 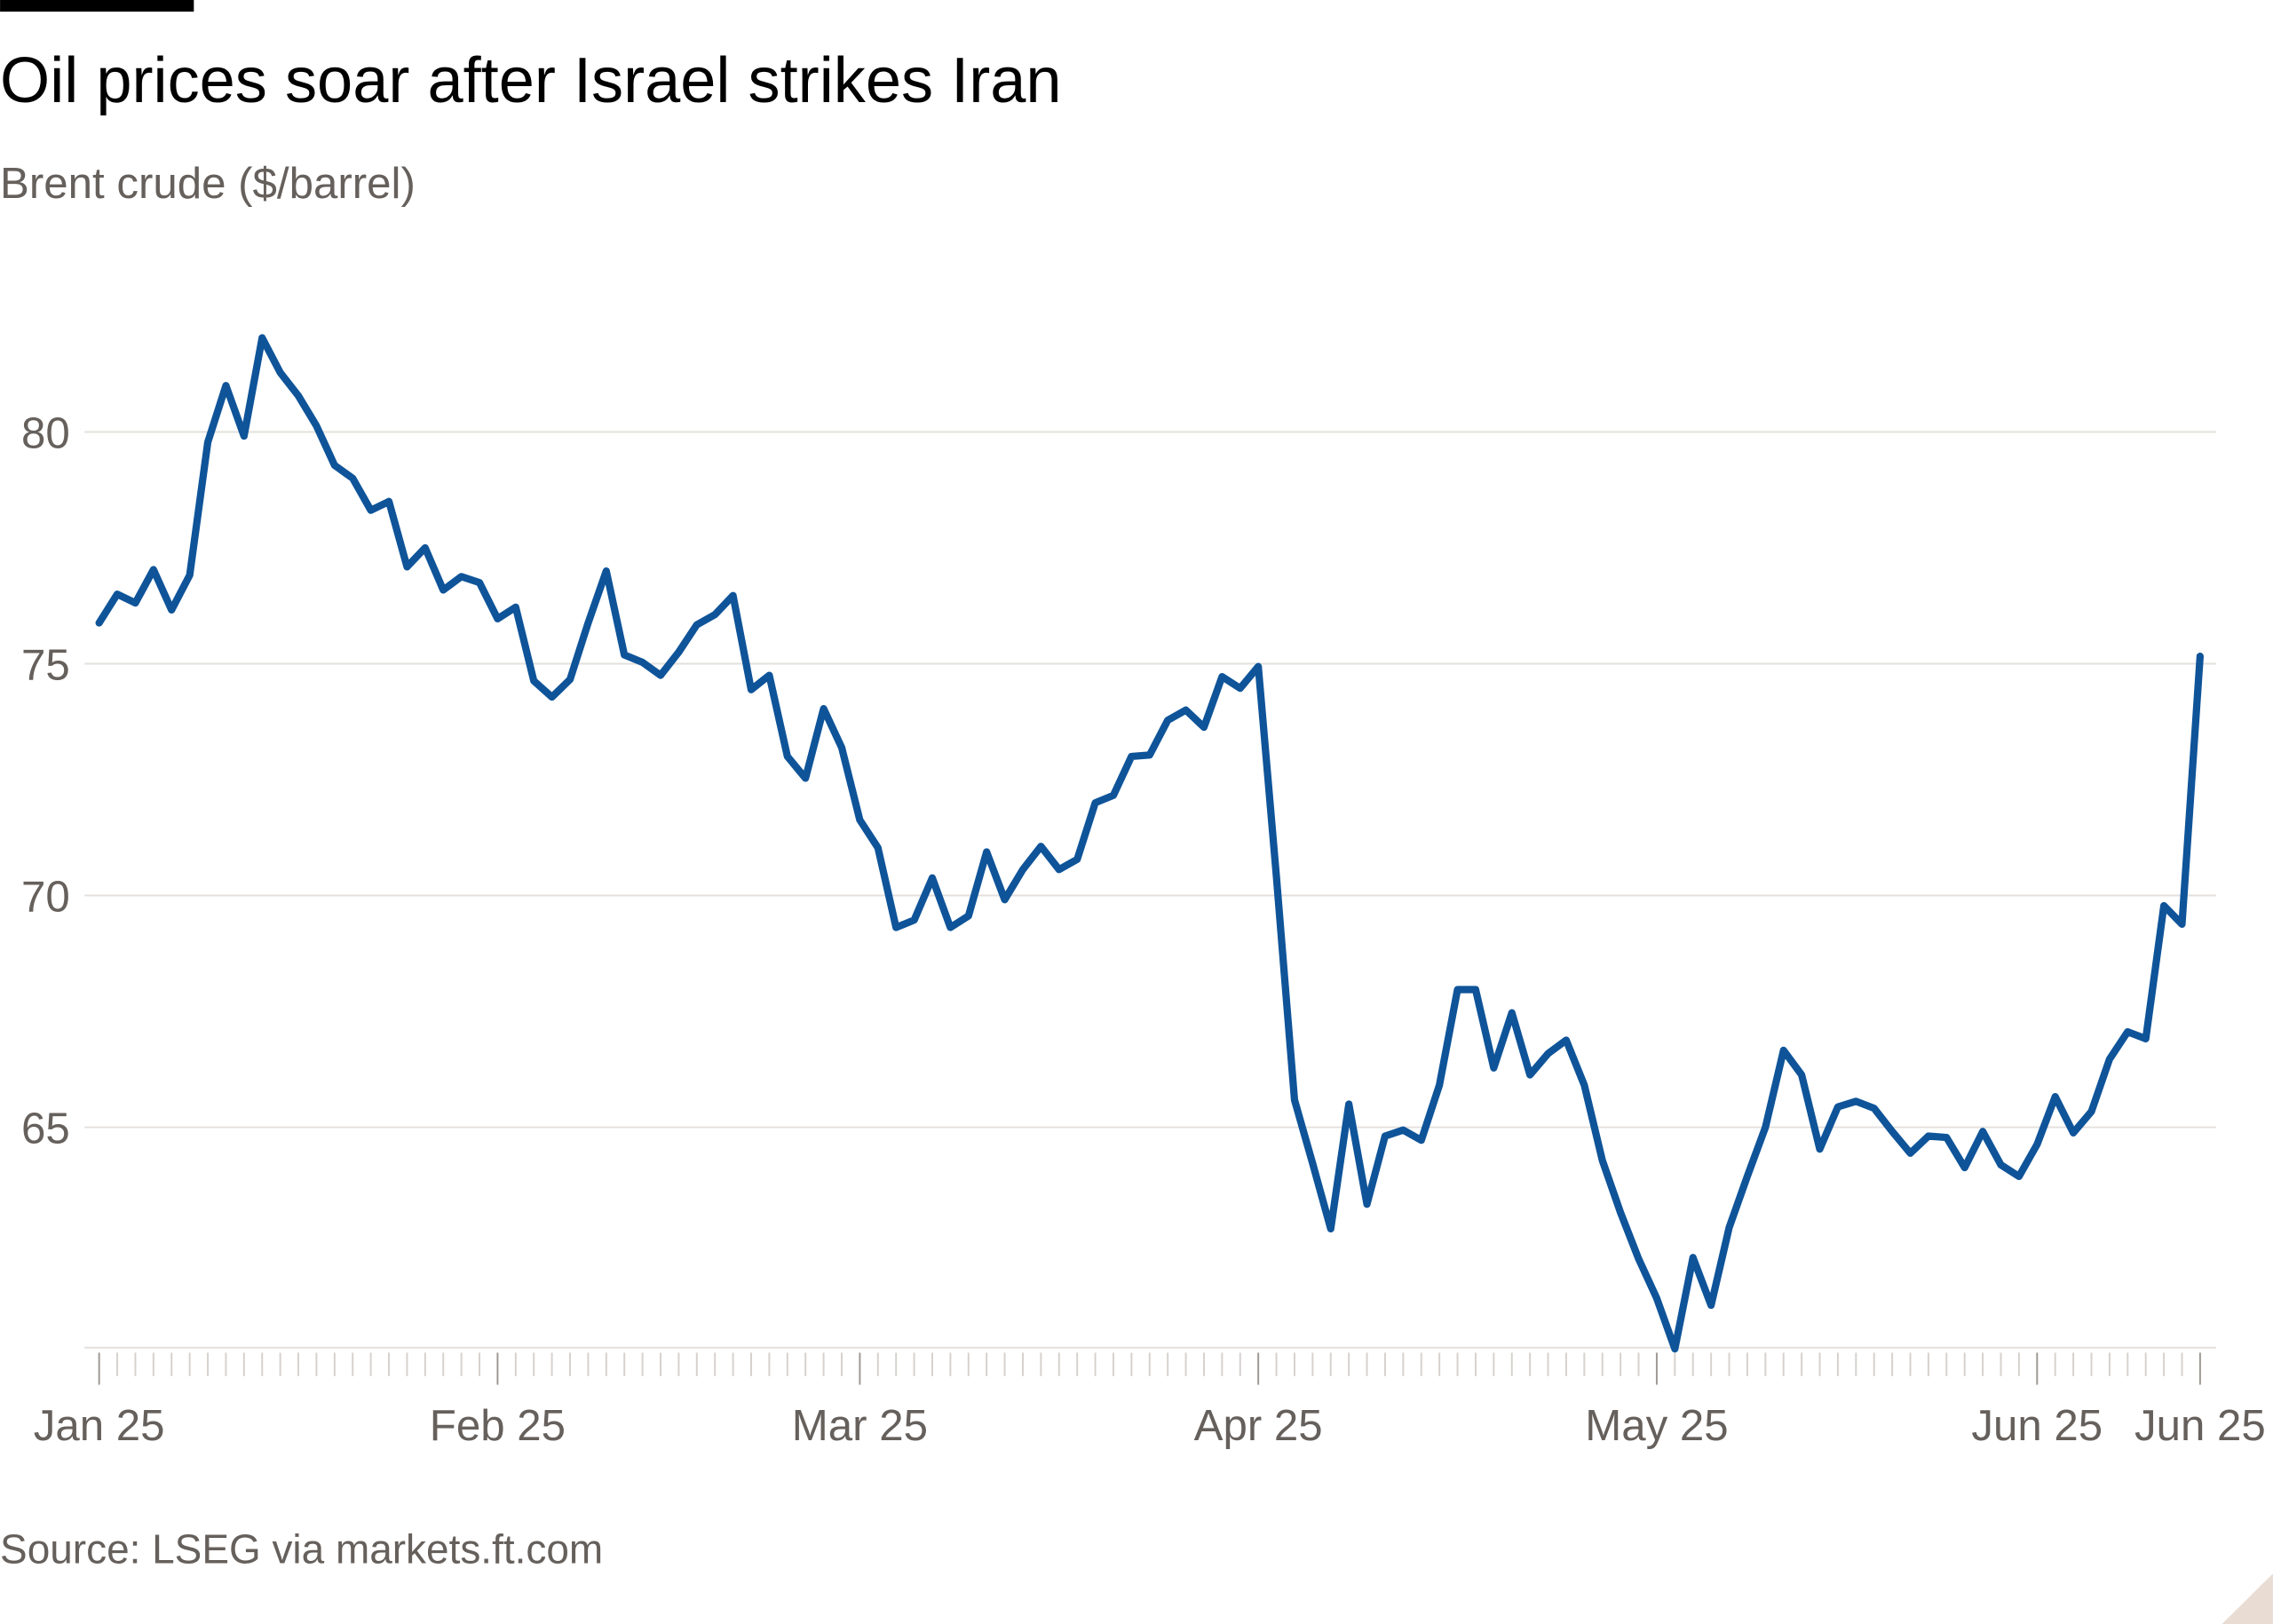 I want to click on source: Source: LSEG via markets.ft.com, so click(x=301, y=1549).